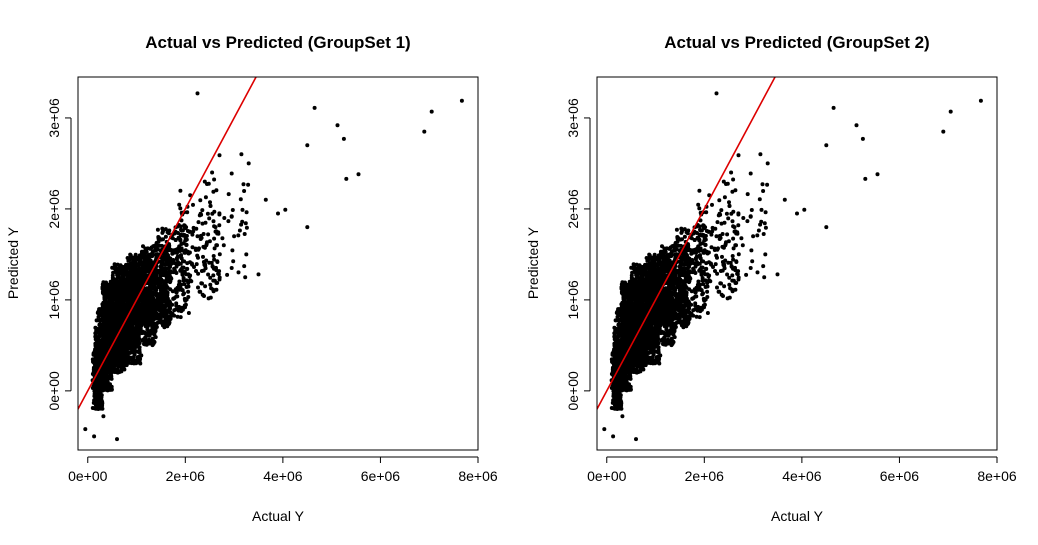 The image size is (1038, 545). What do you see at coordinates (277, 42) in the screenshot?
I see `chart-title: Actual vs Predicted (GroupSet 1)` at bounding box center [277, 42].